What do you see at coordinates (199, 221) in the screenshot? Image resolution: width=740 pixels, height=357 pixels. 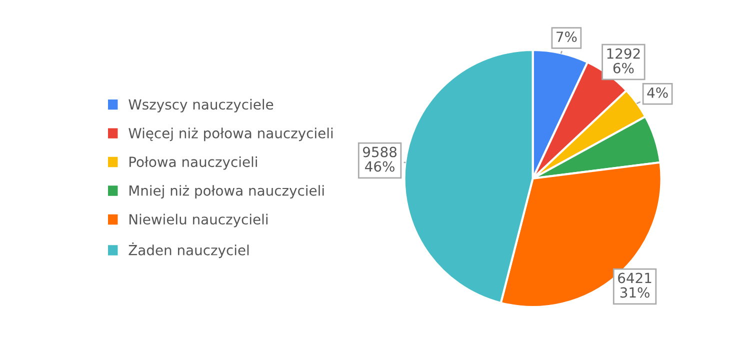 I see `legend-label: Niewielu nauczycieli` at bounding box center [199, 221].